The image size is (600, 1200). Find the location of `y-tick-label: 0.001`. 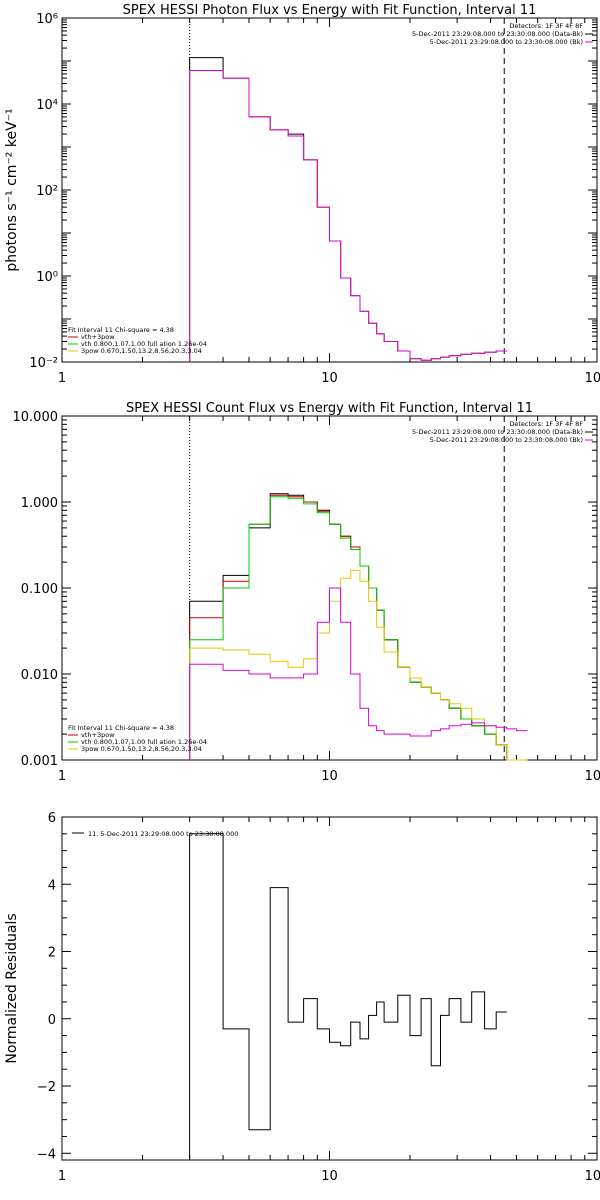

y-tick-label: 0.001 is located at coordinates (39, 761).